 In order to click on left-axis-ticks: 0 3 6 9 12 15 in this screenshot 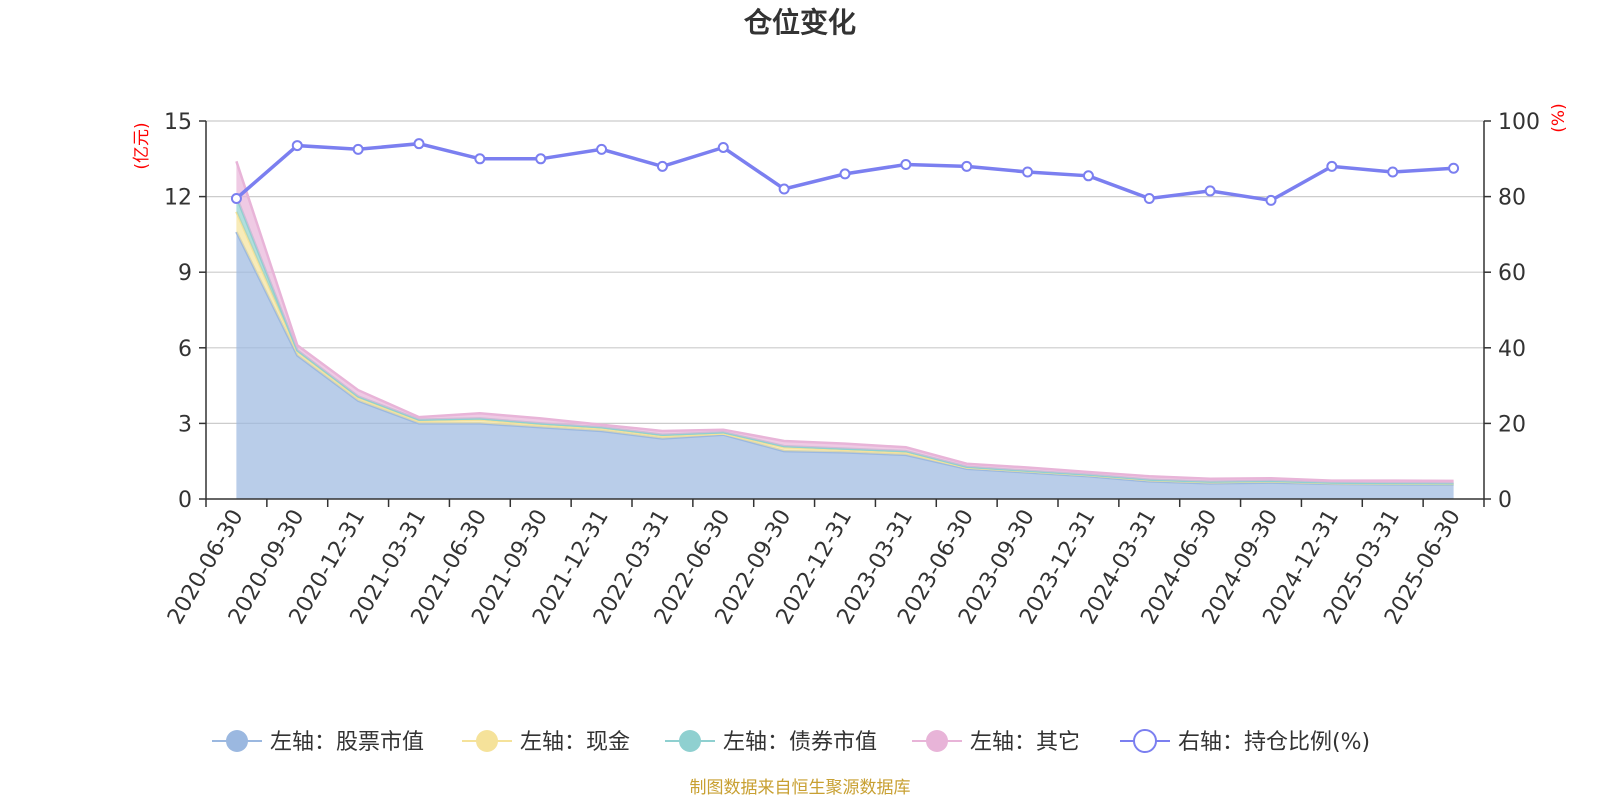, I will do `click(185, 311)`.